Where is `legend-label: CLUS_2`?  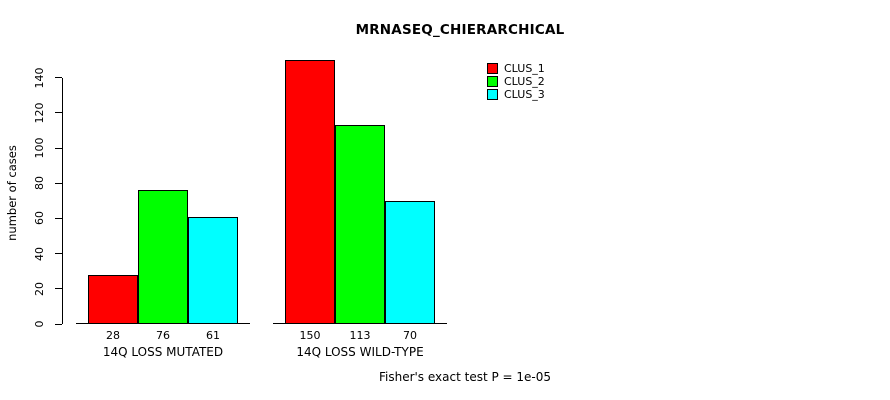 legend-label: CLUS_2 is located at coordinates (524, 81).